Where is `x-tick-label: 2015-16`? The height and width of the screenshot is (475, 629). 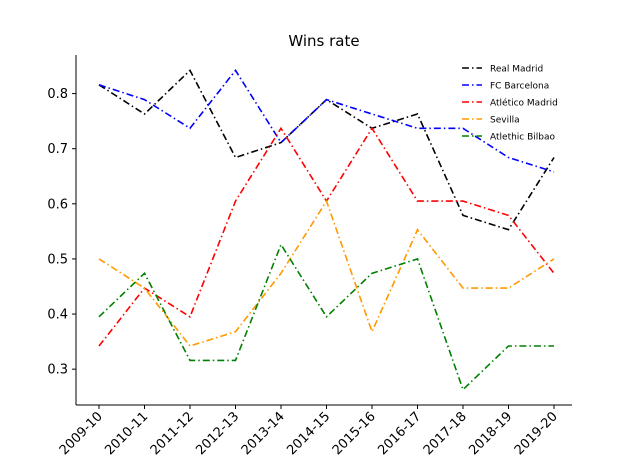
x-tick-label: 2015-16 is located at coordinates (354, 433).